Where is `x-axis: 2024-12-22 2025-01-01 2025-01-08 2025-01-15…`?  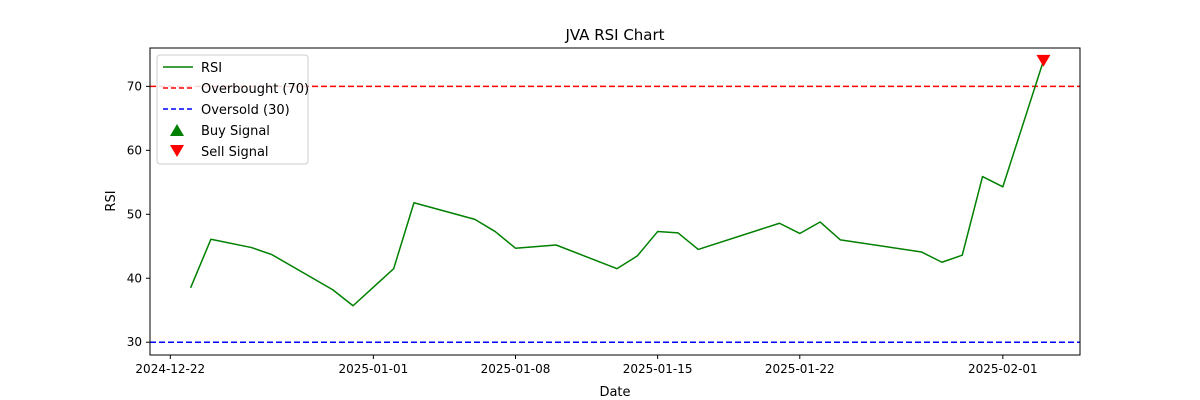
x-axis: 2024-12-22 2025-01-01 2025-01-08 2025-01-15… is located at coordinates (586, 365).